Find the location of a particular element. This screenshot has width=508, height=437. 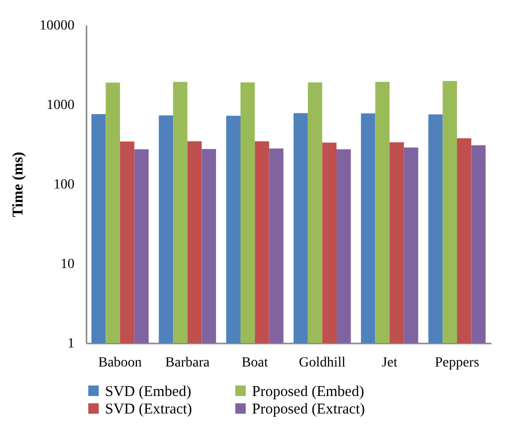

x-tick-label: Peppers is located at coordinates (457, 363).